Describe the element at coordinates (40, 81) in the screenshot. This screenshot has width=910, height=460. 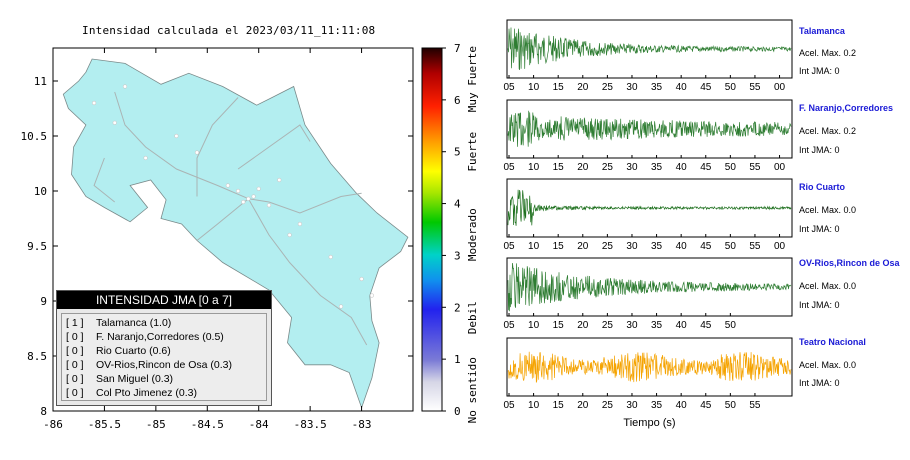
I see `y-tick-label: 11` at that location.